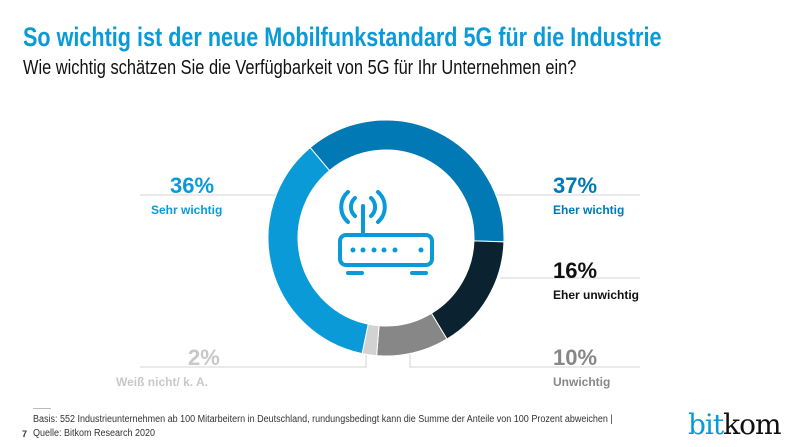 The image size is (800, 447). Describe the element at coordinates (192, 185) in the screenshot. I see `slice-value-sehr-wichtig: 36%` at that location.